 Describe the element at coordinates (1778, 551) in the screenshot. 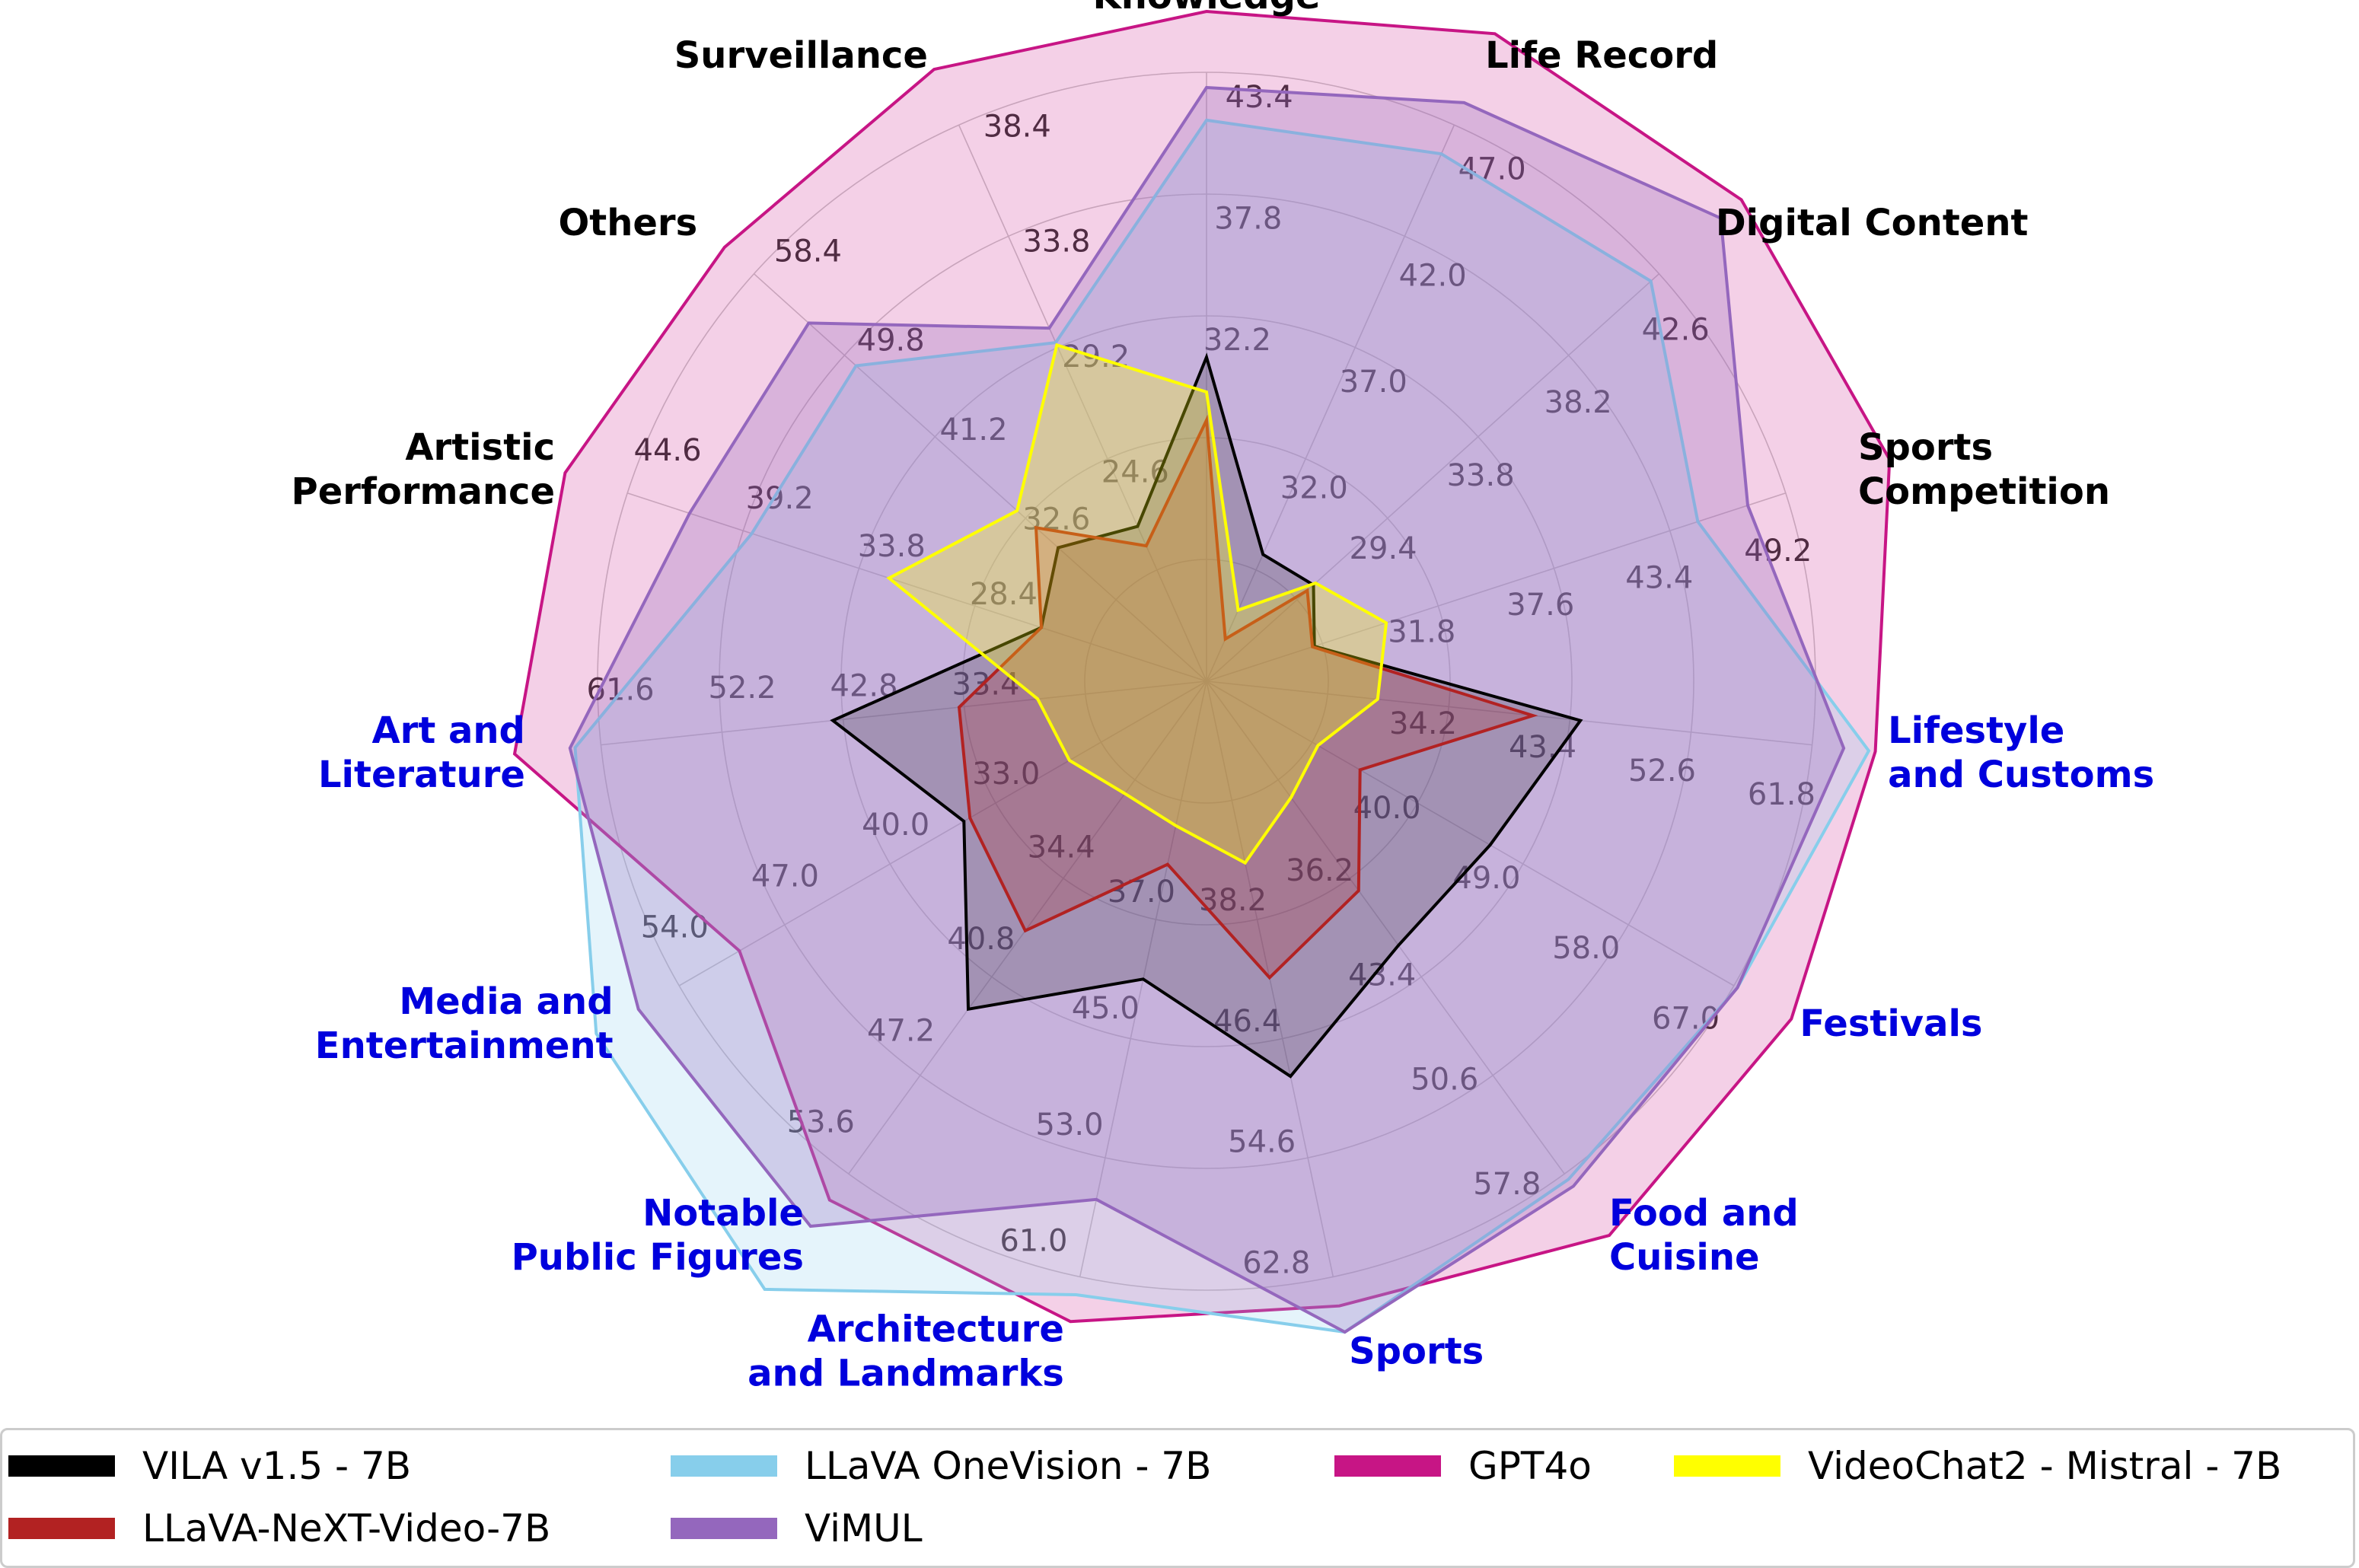

I see `tick-label: 49.2` at that location.